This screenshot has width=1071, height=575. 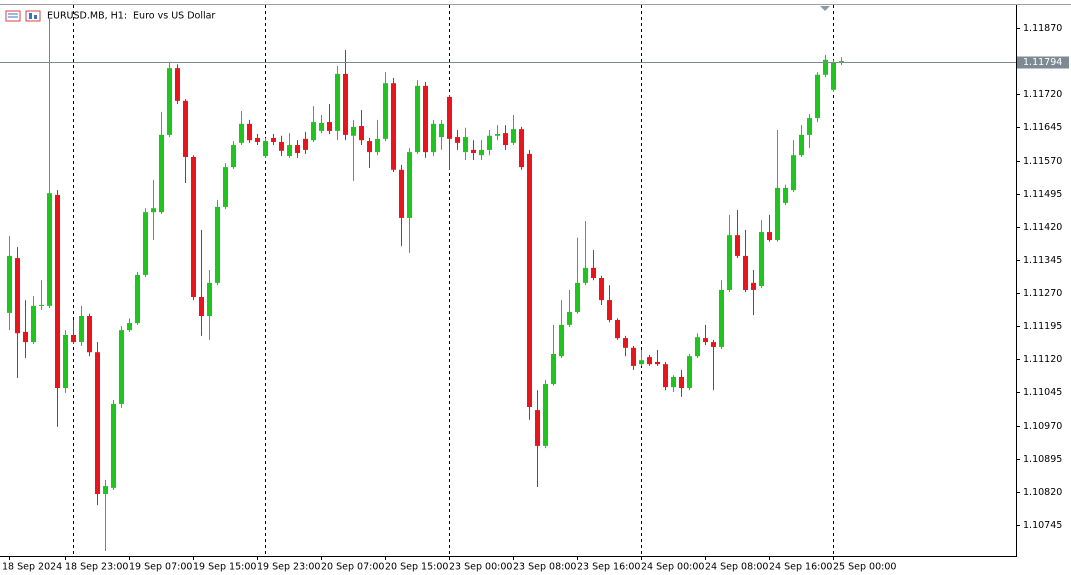 I want to click on x-tick-label: 23 Sep 00:00, so click(x=480, y=567).